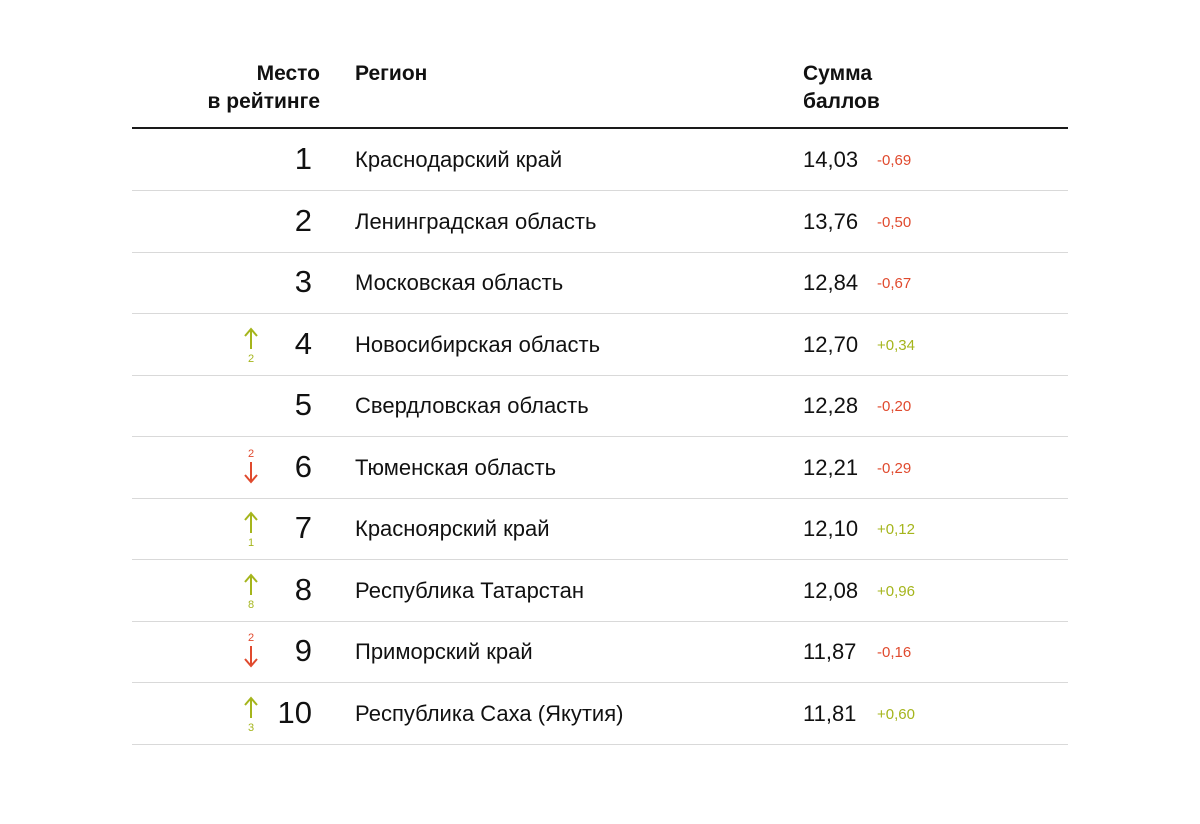 The image size is (1200, 824). I want to click on rank-number: 9, so click(303, 650).